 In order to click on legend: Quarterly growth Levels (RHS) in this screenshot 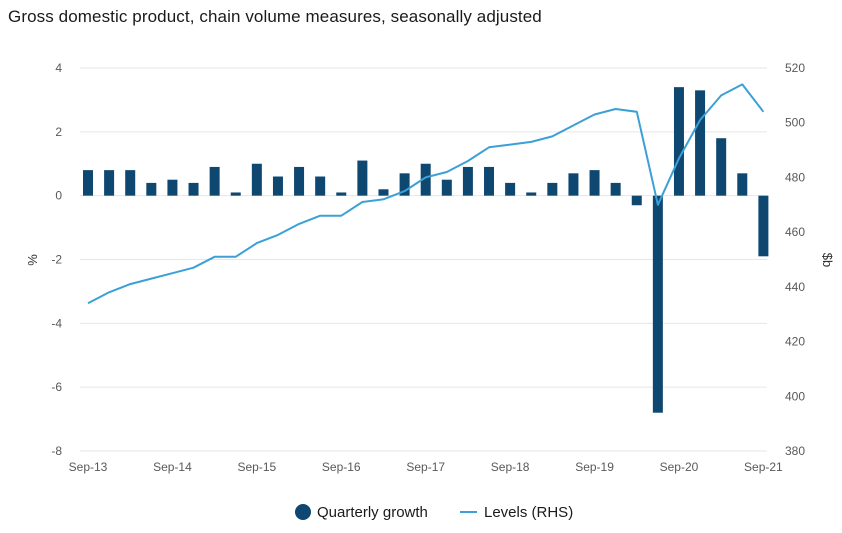, I will do `click(434, 512)`.